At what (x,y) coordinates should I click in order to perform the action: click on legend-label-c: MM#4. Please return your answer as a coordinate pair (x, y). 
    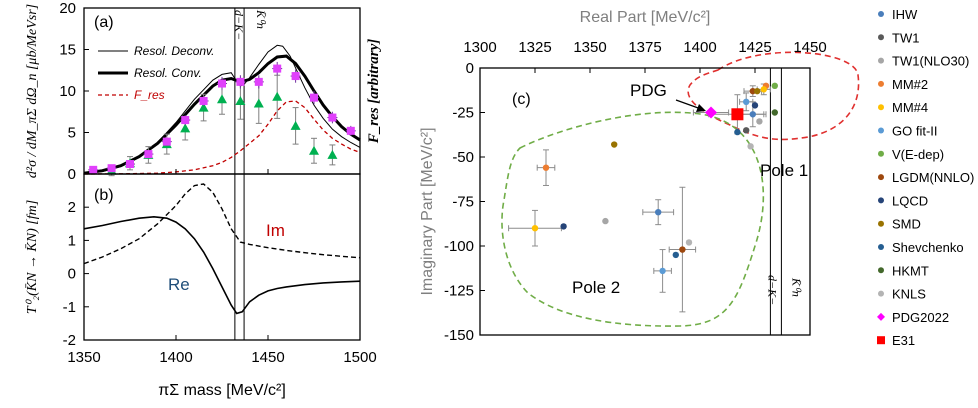
    Looking at the image, I should click on (910, 107).